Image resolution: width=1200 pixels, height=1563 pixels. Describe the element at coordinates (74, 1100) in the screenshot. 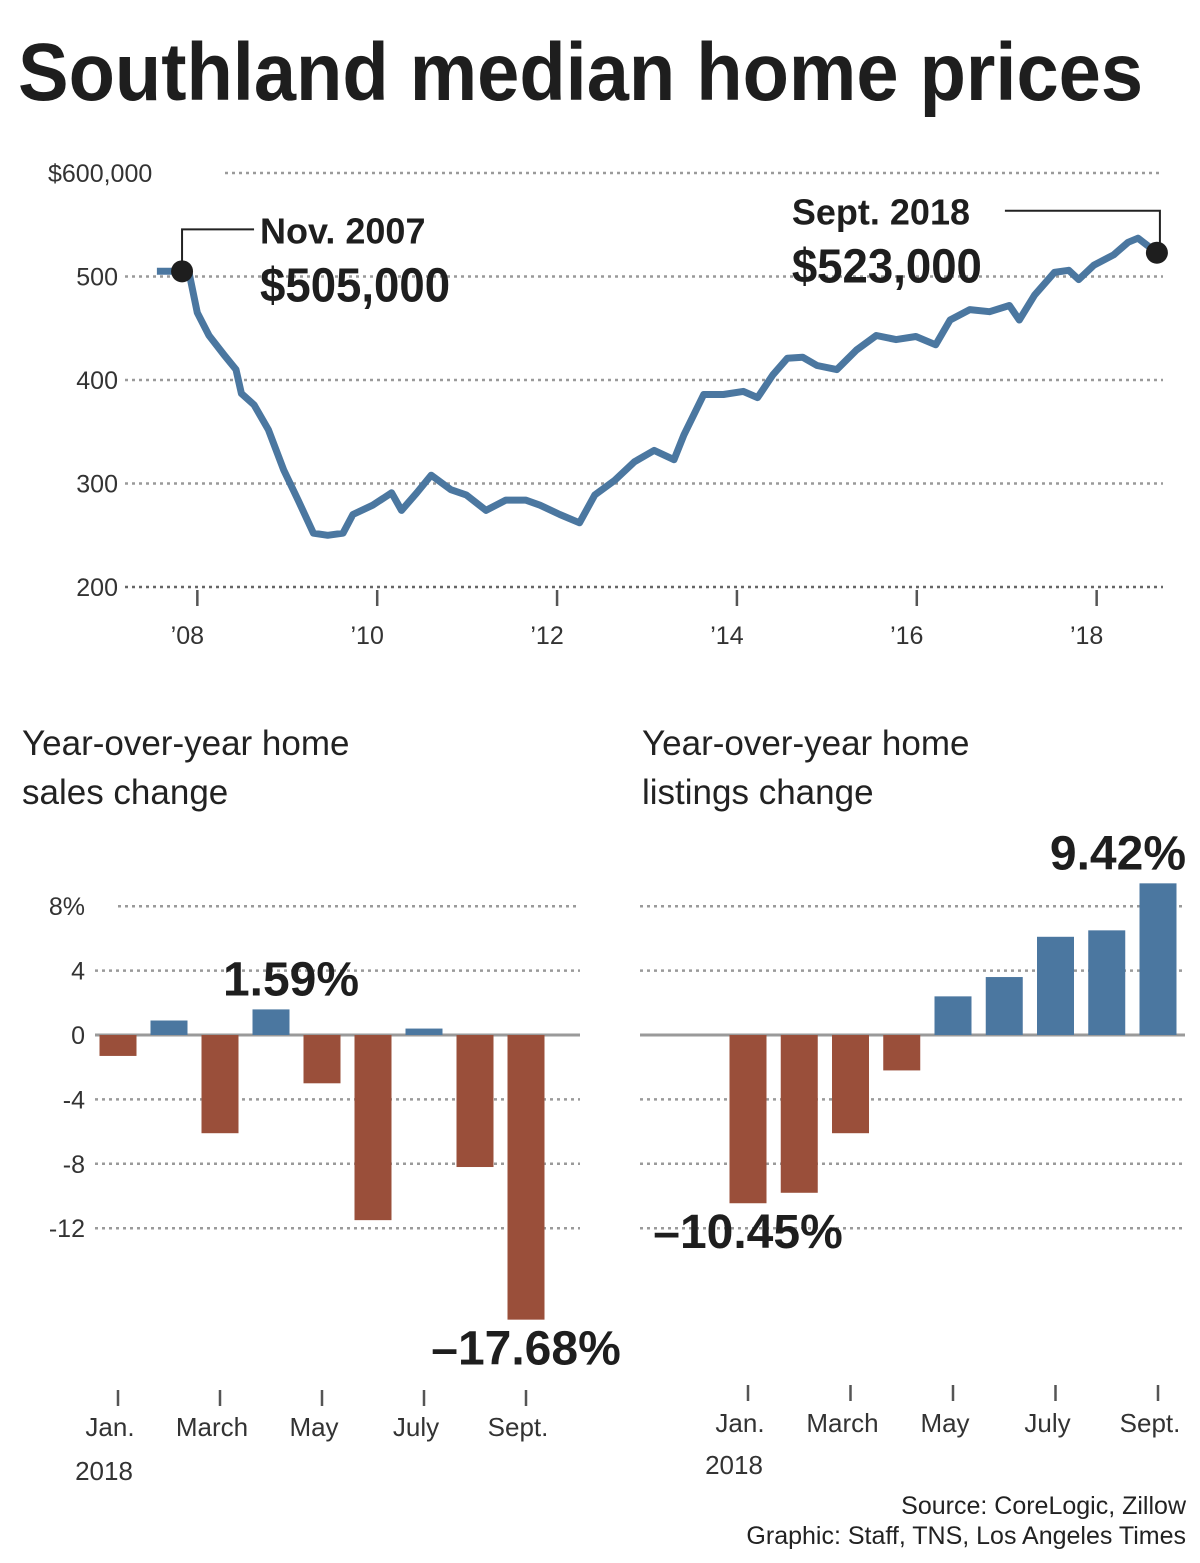

I see `y-tick-label: -4` at that location.